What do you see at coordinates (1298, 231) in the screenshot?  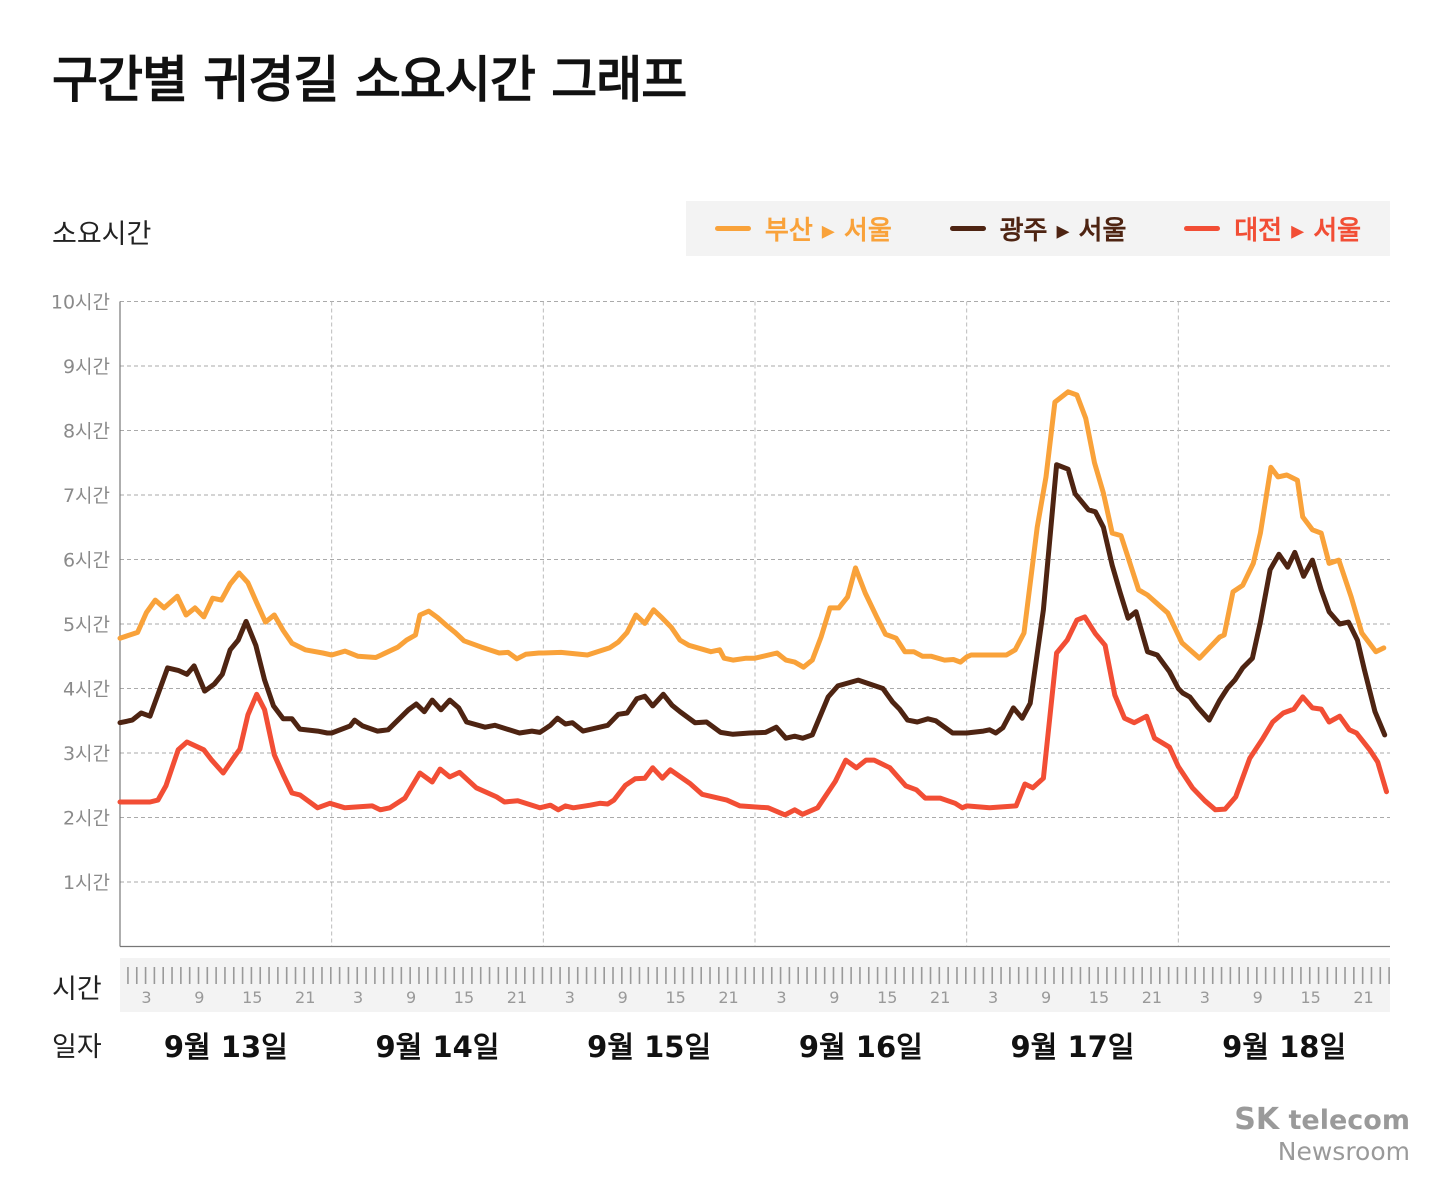 I see `legend-label: 대전 ▸ 서울` at bounding box center [1298, 231].